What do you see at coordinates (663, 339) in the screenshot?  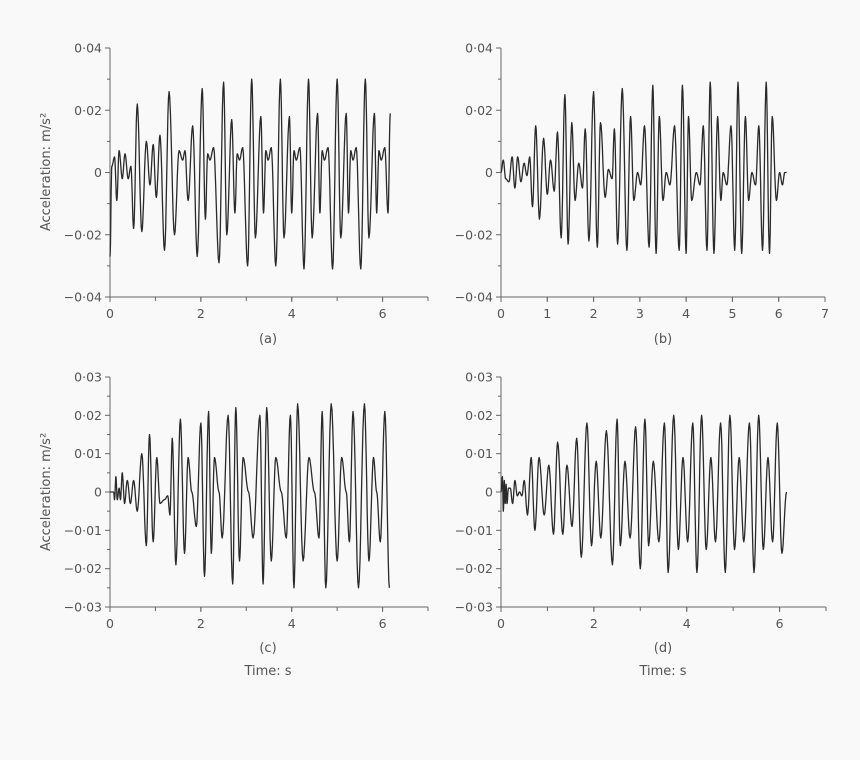 I see `caption-b: (b)` at bounding box center [663, 339].